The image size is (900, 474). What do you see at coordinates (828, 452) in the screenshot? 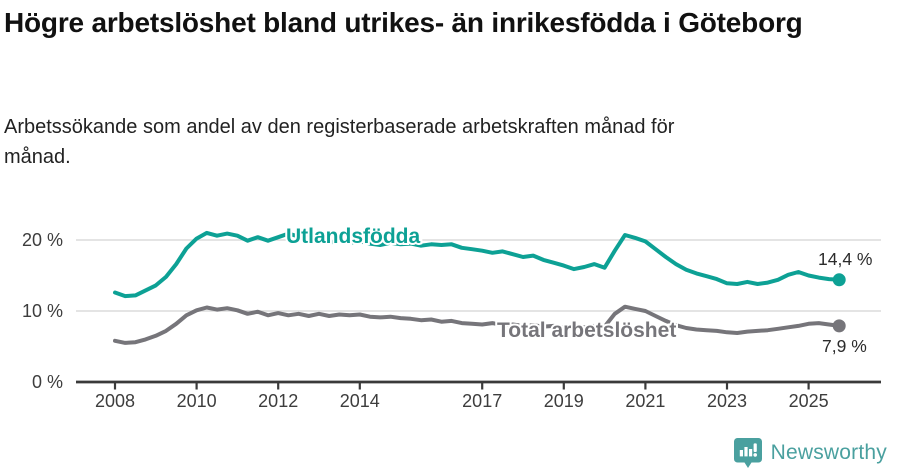
I see `brand-name: Newsworthy` at bounding box center [828, 452].